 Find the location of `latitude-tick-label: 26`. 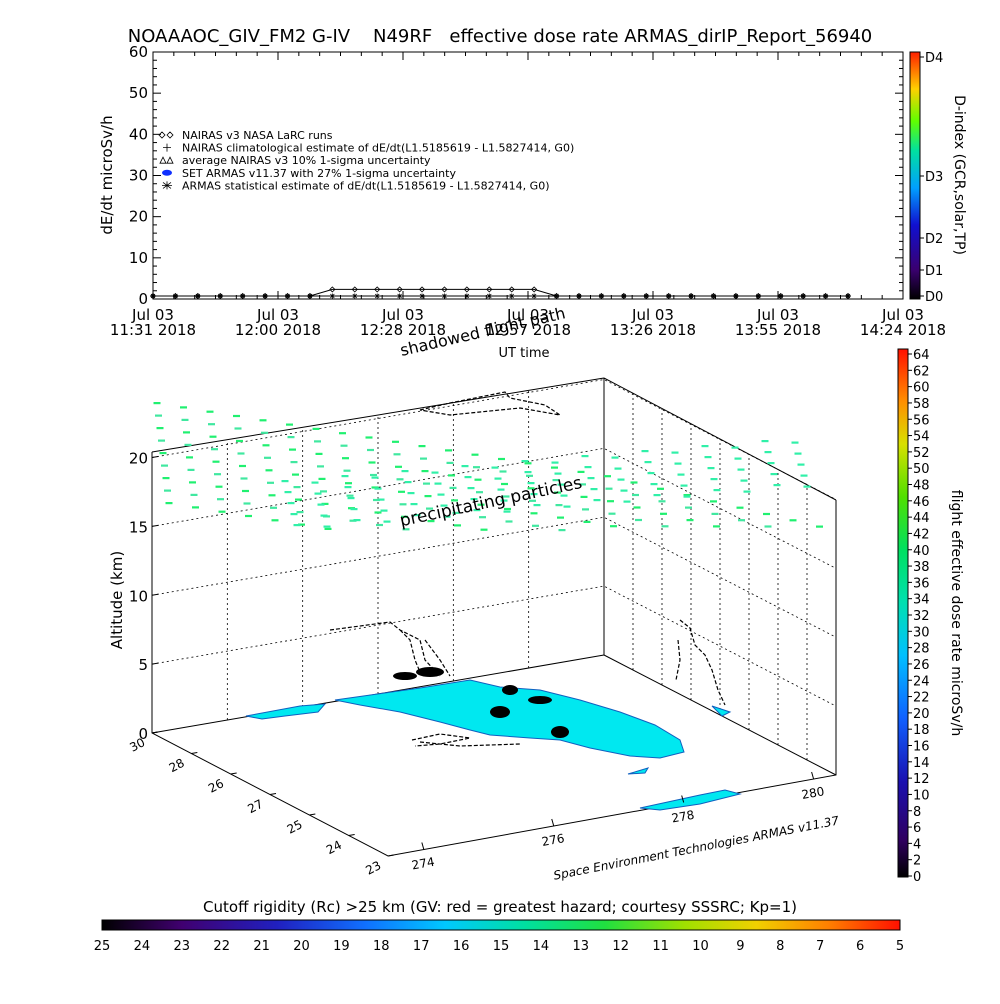

latitude-tick-label: 26 is located at coordinates (216, 785).